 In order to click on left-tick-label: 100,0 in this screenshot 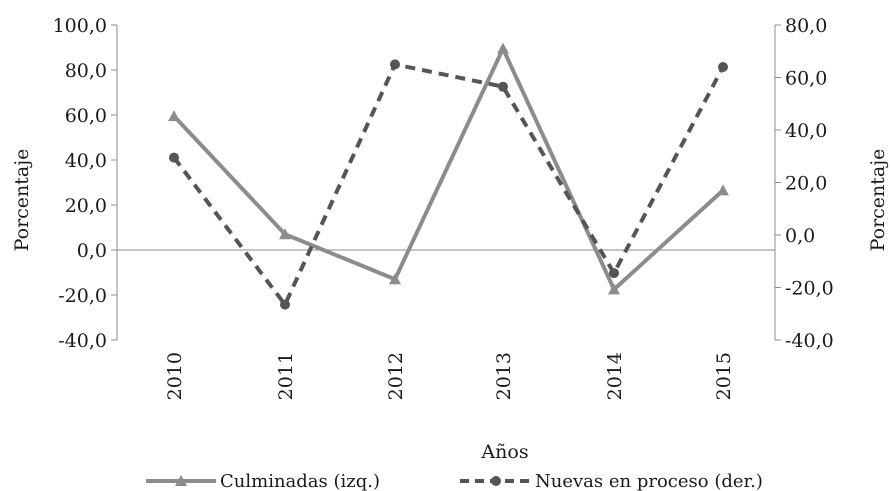, I will do `click(80, 26)`.